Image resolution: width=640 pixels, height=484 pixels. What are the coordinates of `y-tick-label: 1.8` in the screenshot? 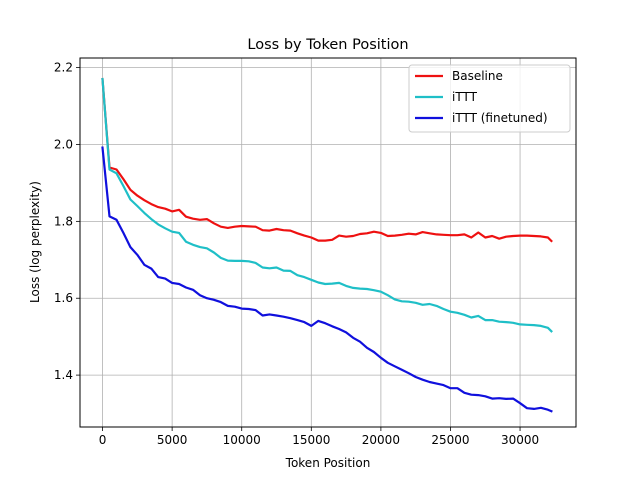 It's located at (63, 221).